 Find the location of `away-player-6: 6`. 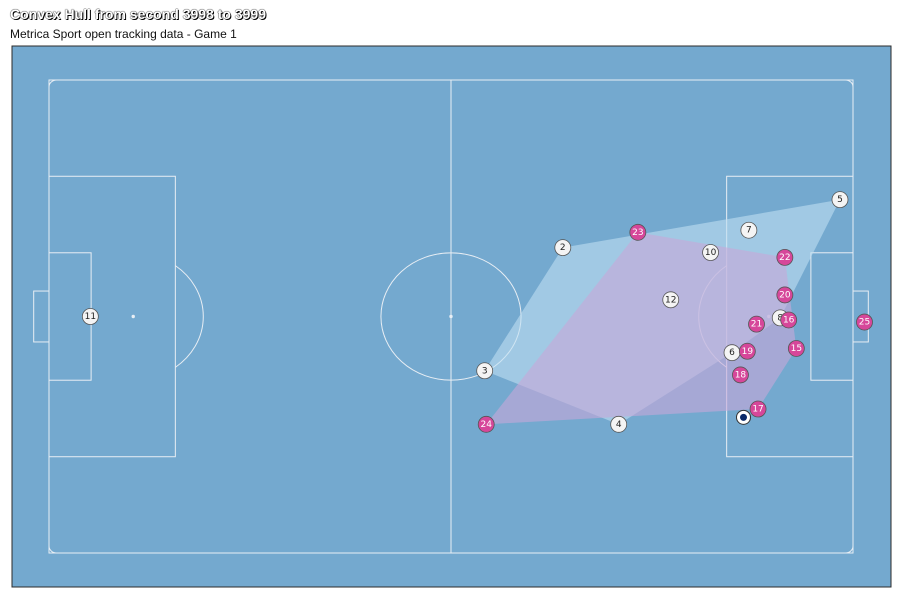

away-player-6: 6 is located at coordinates (732, 353).